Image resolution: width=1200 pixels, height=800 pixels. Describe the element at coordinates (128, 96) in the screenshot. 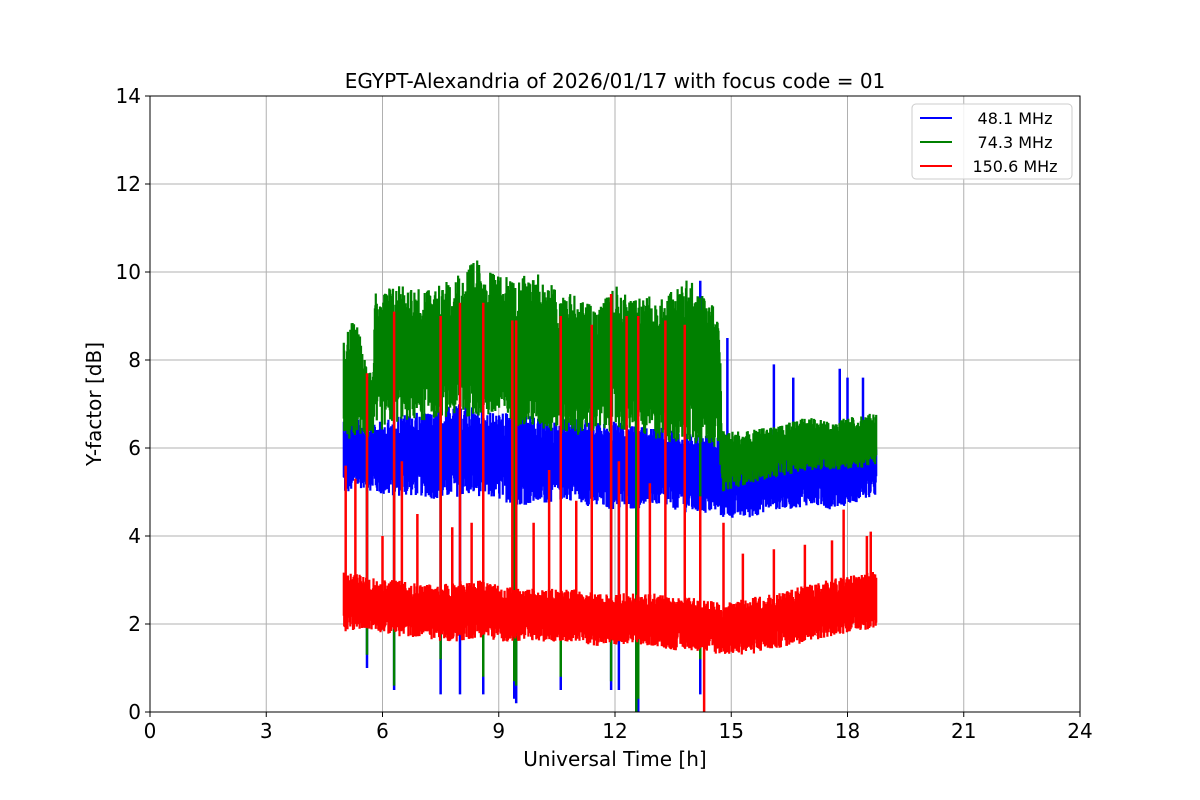

I see `y-tick-label: 14` at that location.